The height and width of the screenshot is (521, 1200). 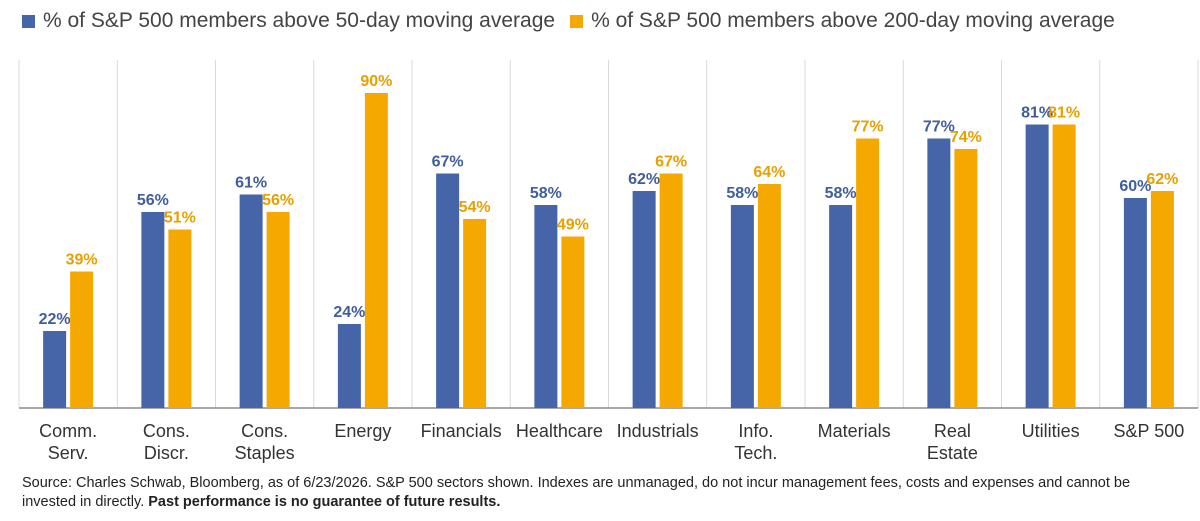 I want to click on category-label-comm-serv: Comm., so click(x=68, y=431).